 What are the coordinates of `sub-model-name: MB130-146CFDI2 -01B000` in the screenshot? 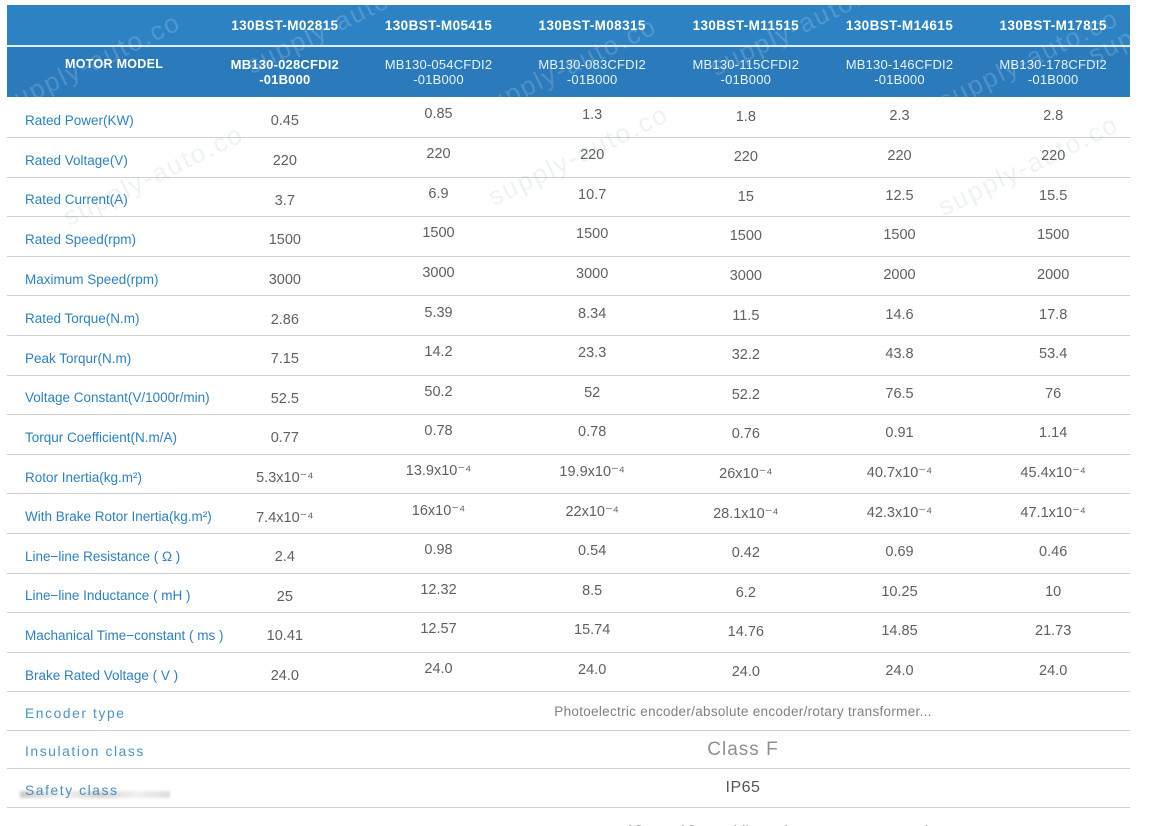 It's located at (900, 72).